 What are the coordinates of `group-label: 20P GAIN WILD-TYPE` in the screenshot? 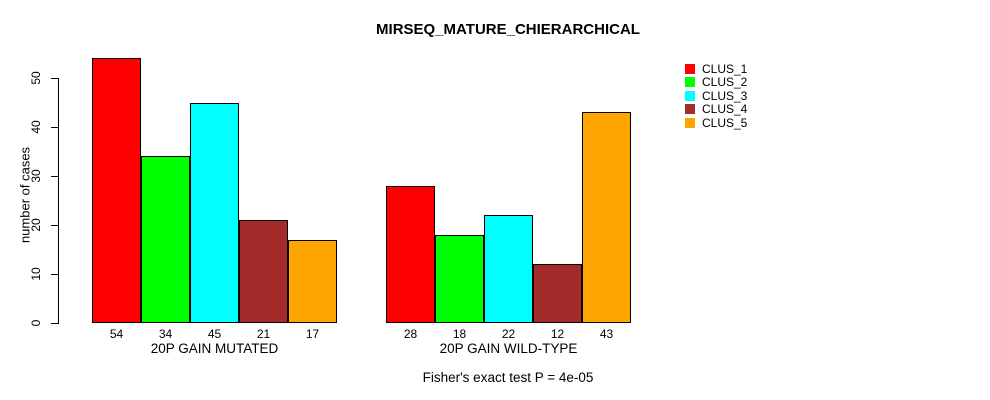 It's located at (508, 348).